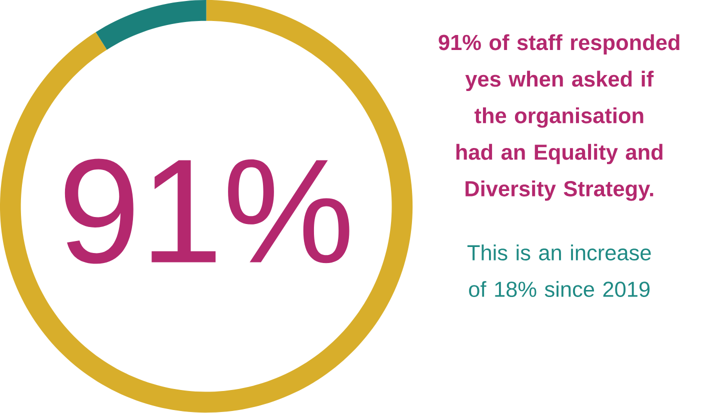 The height and width of the screenshot is (413, 704). I want to click on text: This is an increase of 18% since 2019, so click(559, 271).